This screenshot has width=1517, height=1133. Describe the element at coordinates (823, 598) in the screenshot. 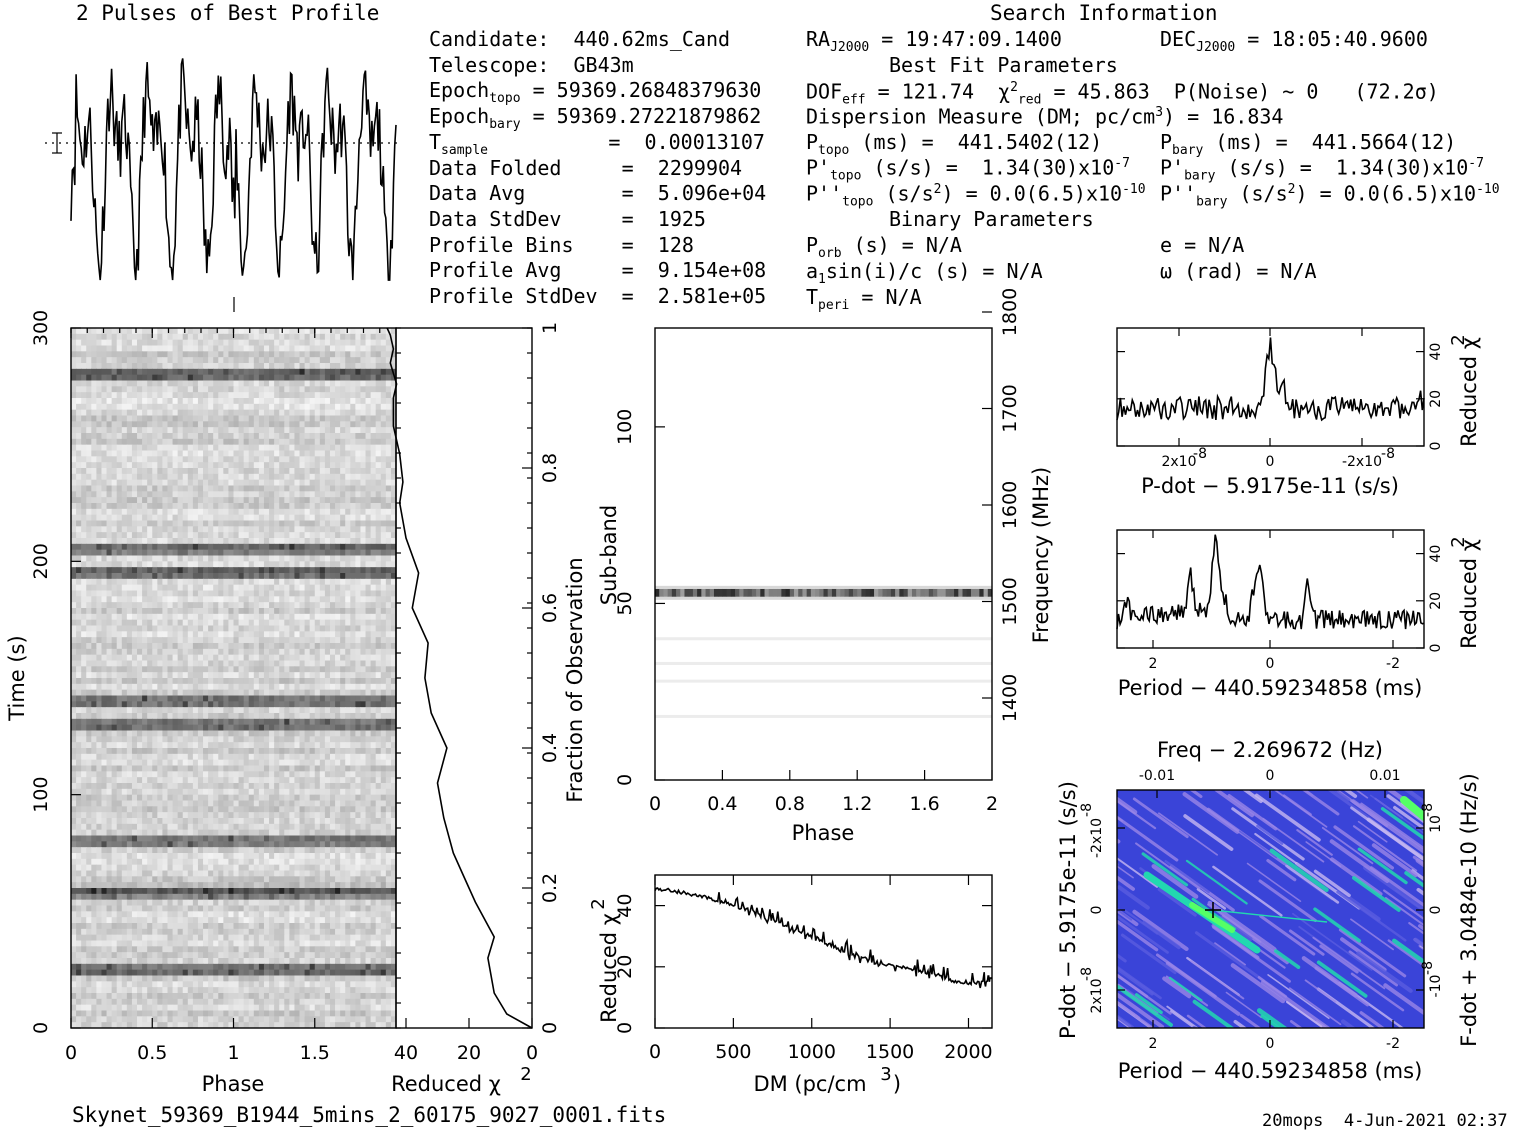

I see `band-edge` at that location.